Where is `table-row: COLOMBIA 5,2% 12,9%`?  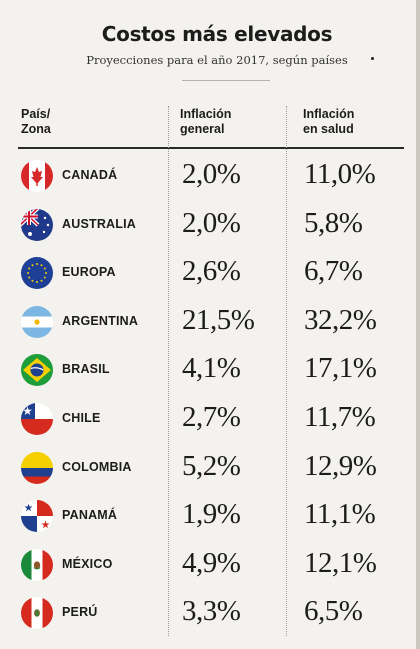
table-row: COLOMBIA 5,2% 12,9% is located at coordinates (210, 468).